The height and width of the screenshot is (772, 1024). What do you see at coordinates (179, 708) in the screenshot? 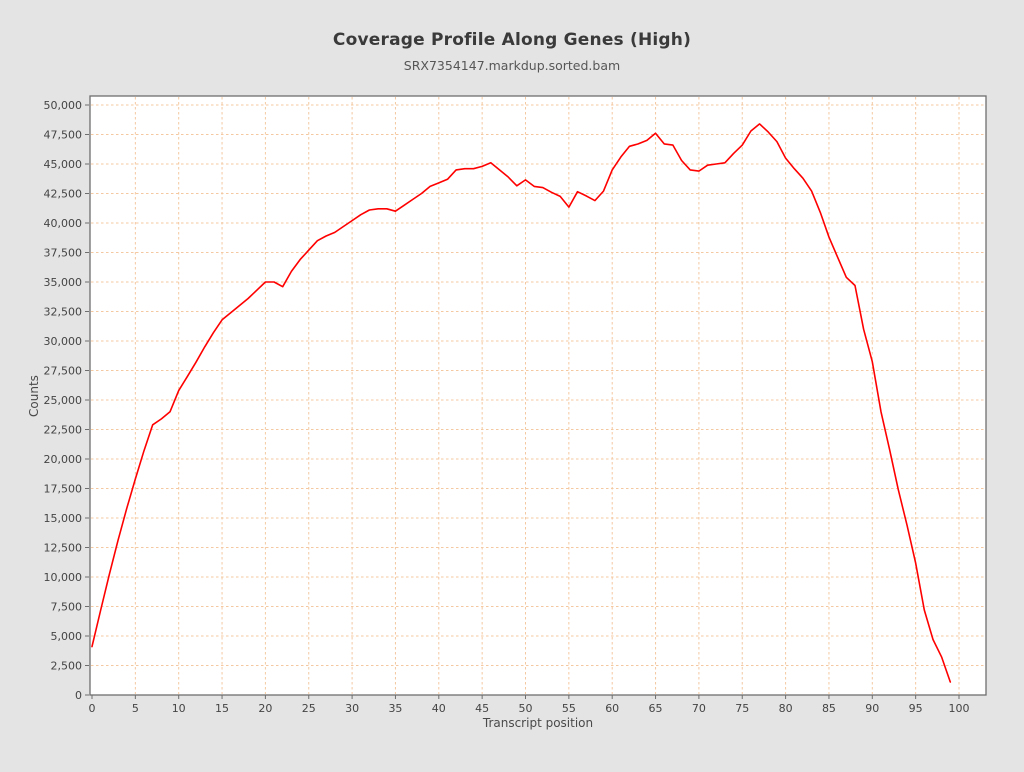
I see `x-tick-label: 10` at bounding box center [179, 708].